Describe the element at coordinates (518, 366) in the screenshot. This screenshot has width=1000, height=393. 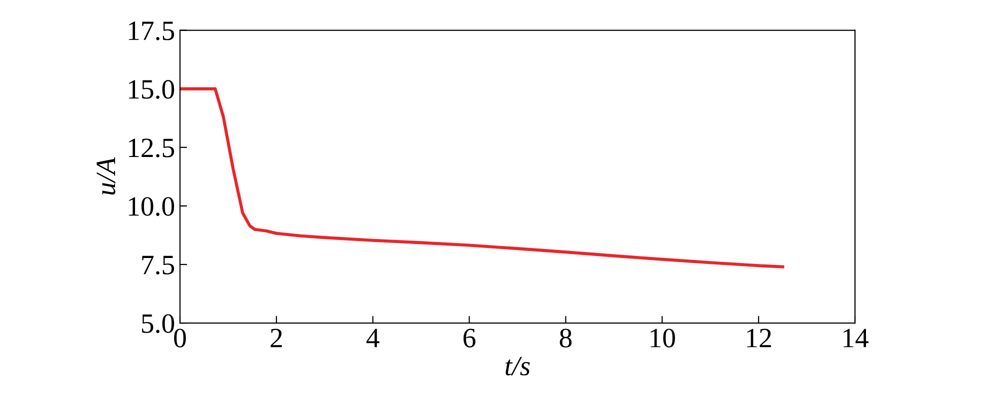
I see `x-axis-title: t/s` at that location.